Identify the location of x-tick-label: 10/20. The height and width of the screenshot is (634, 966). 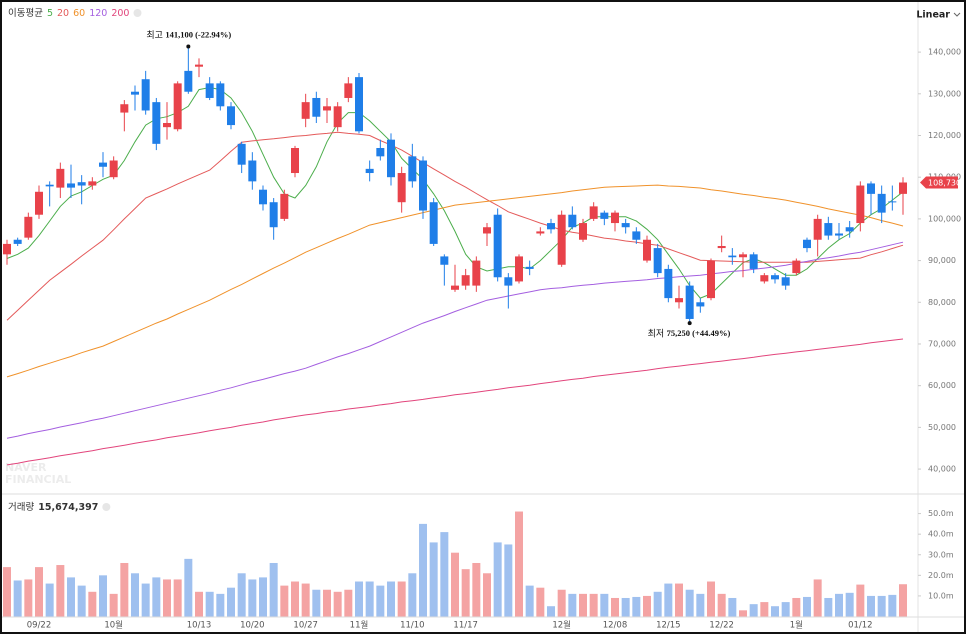
(252, 626).